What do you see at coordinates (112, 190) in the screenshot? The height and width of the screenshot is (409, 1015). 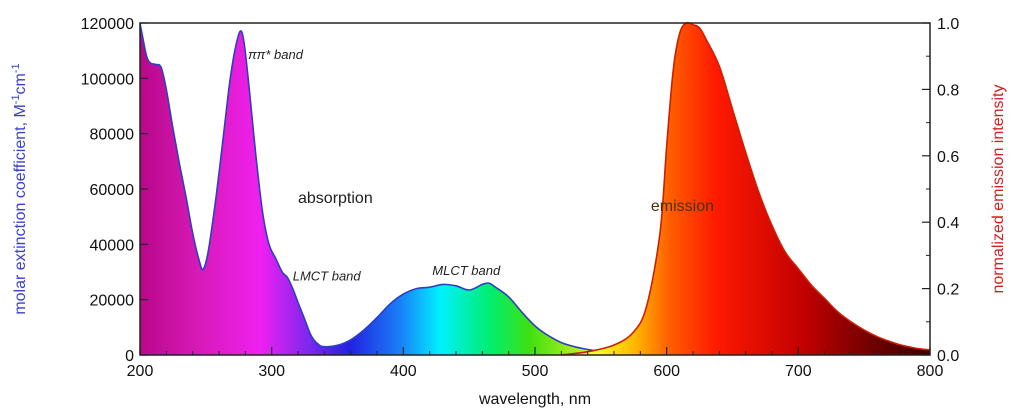 I see `y-left-tick-label: 60000` at bounding box center [112, 190].